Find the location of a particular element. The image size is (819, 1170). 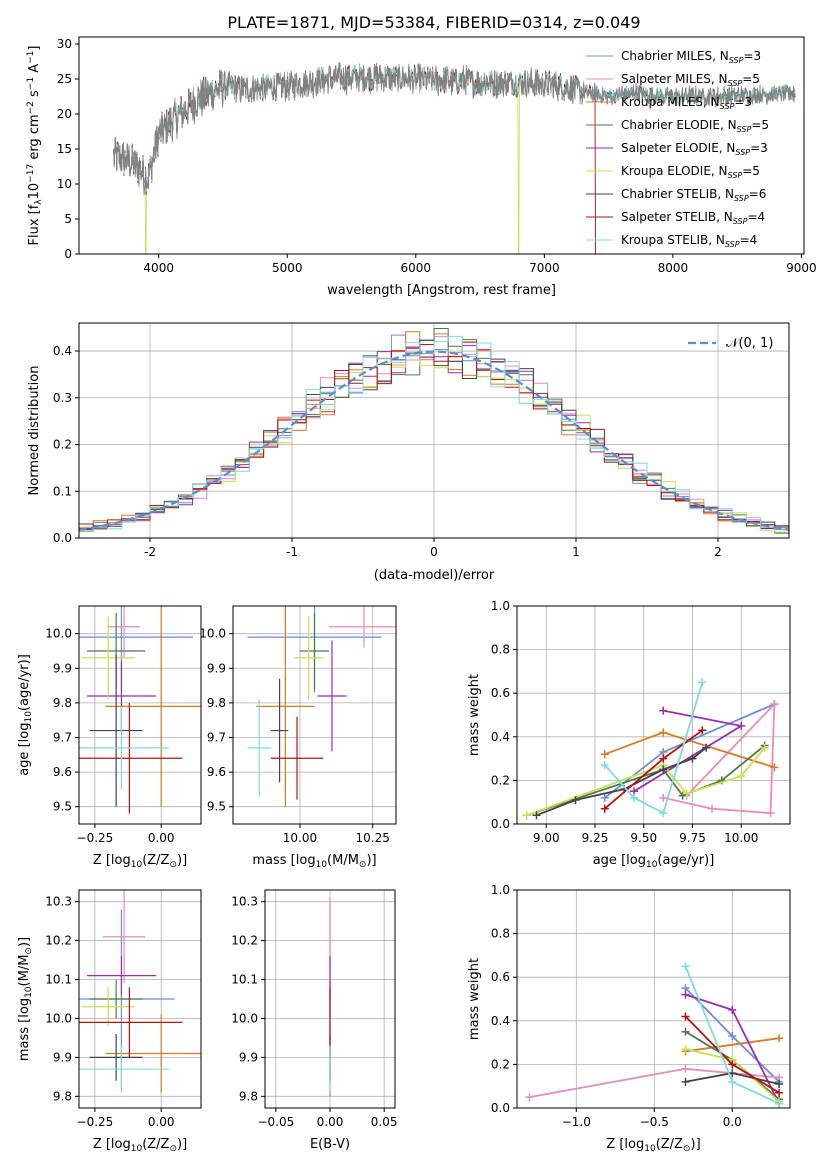

legend-entry: 𝒩(0, 1) is located at coordinates (749, 343).